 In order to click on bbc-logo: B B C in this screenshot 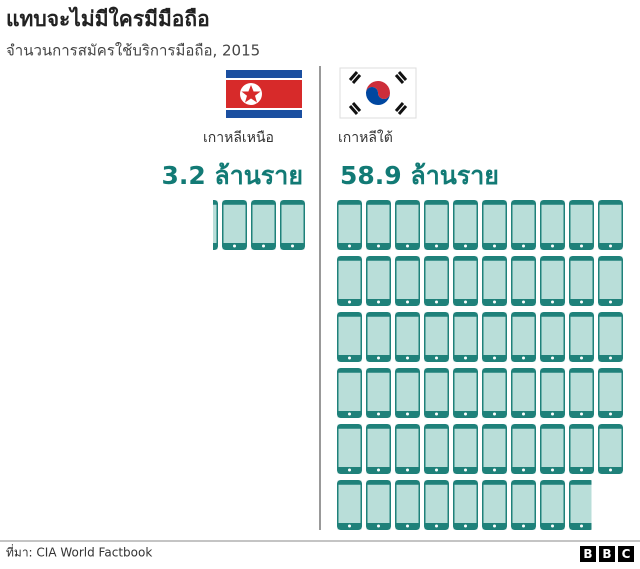, I will do `click(607, 554)`.